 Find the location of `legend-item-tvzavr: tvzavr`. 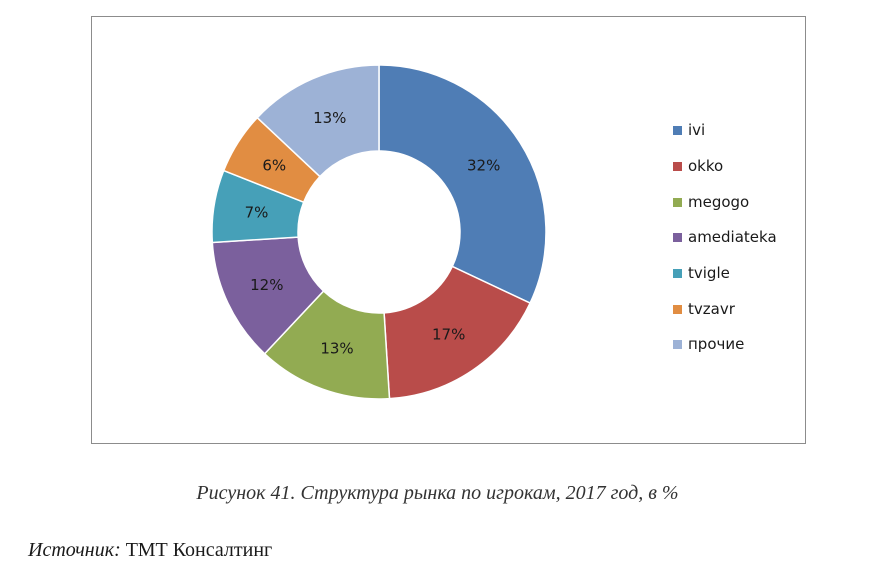

legend-item-tvzavr: tvzavr is located at coordinates (738, 309).